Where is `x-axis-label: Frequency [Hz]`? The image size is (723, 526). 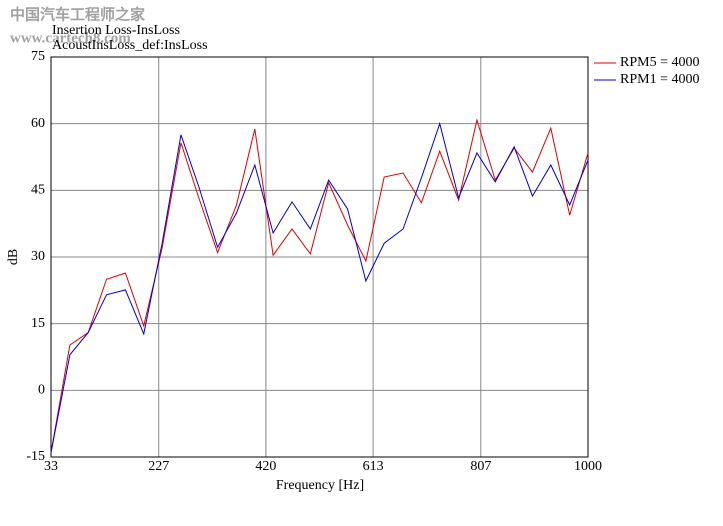 x-axis-label: Frequency [Hz] is located at coordinates (320, 485).